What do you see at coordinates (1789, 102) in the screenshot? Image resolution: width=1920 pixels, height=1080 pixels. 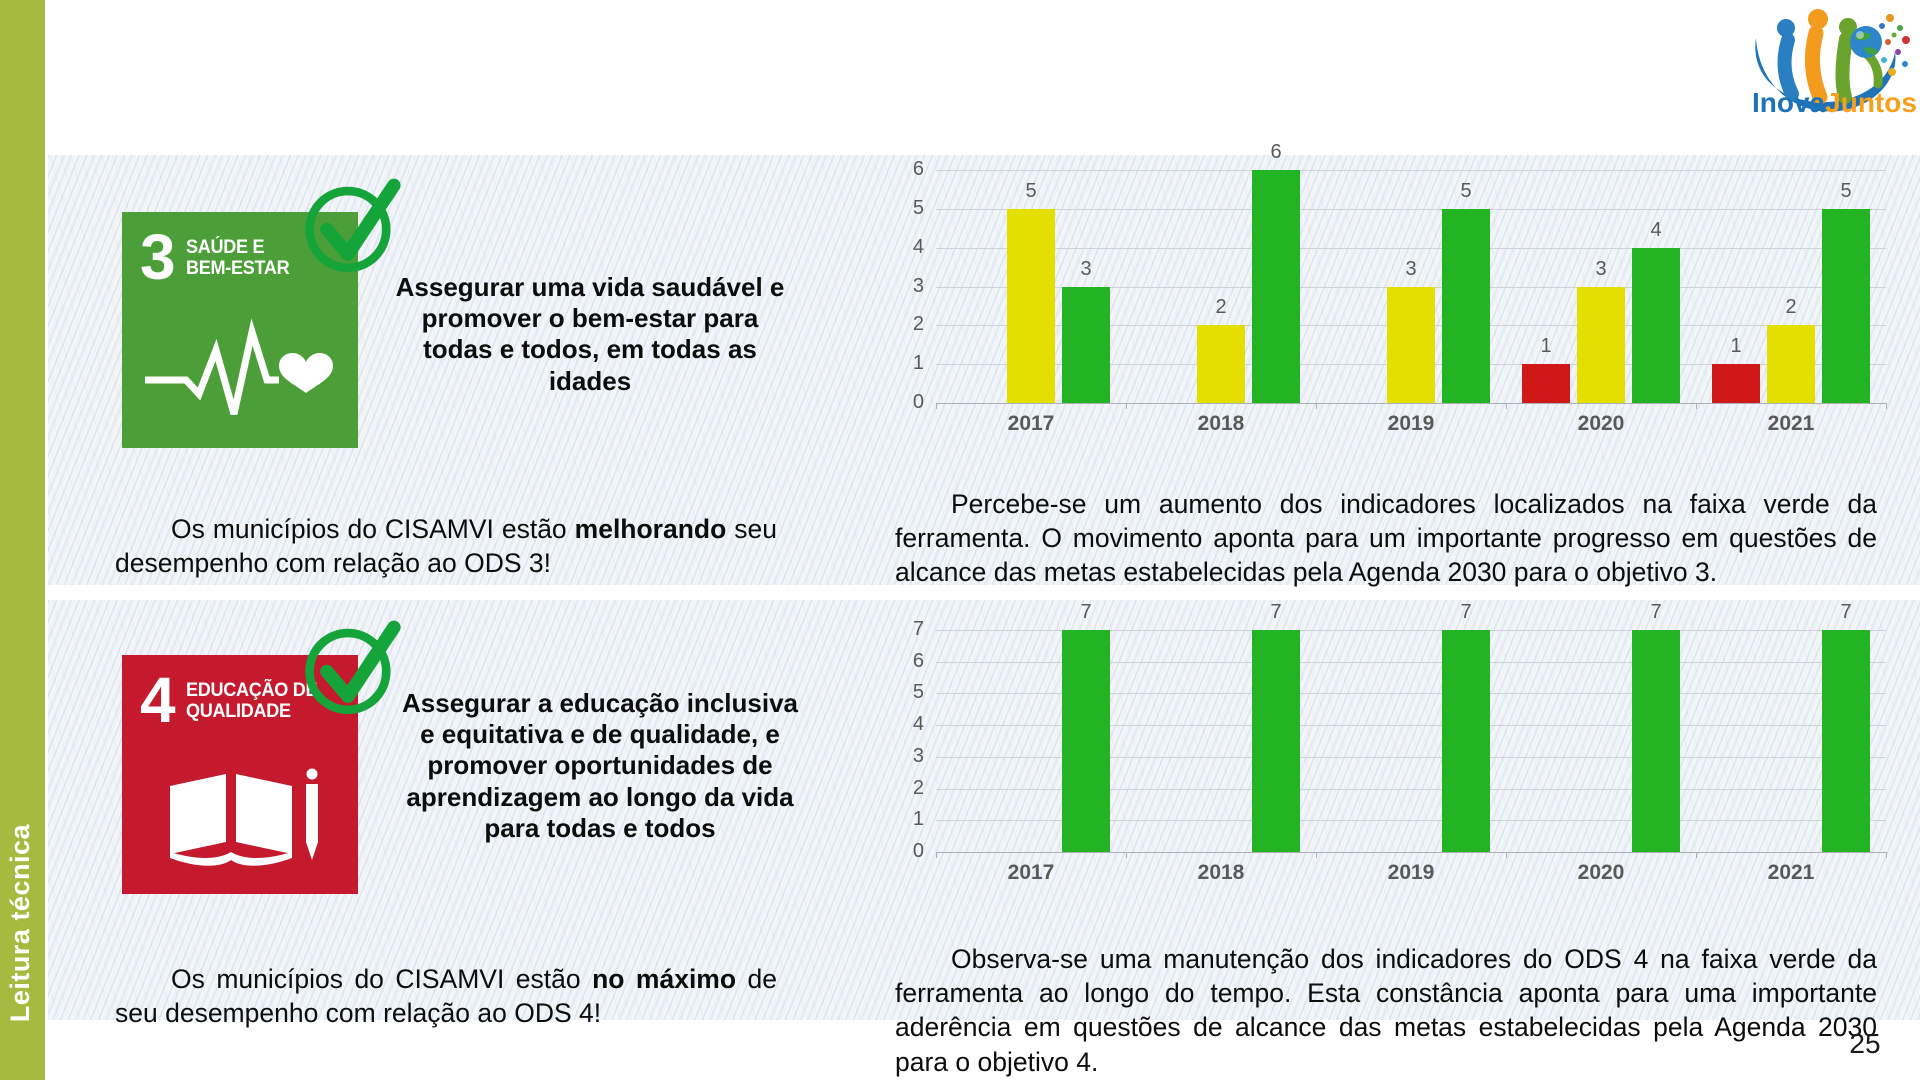 I see `logo-word-inova: Inova` at bounding box center [1789, 102].